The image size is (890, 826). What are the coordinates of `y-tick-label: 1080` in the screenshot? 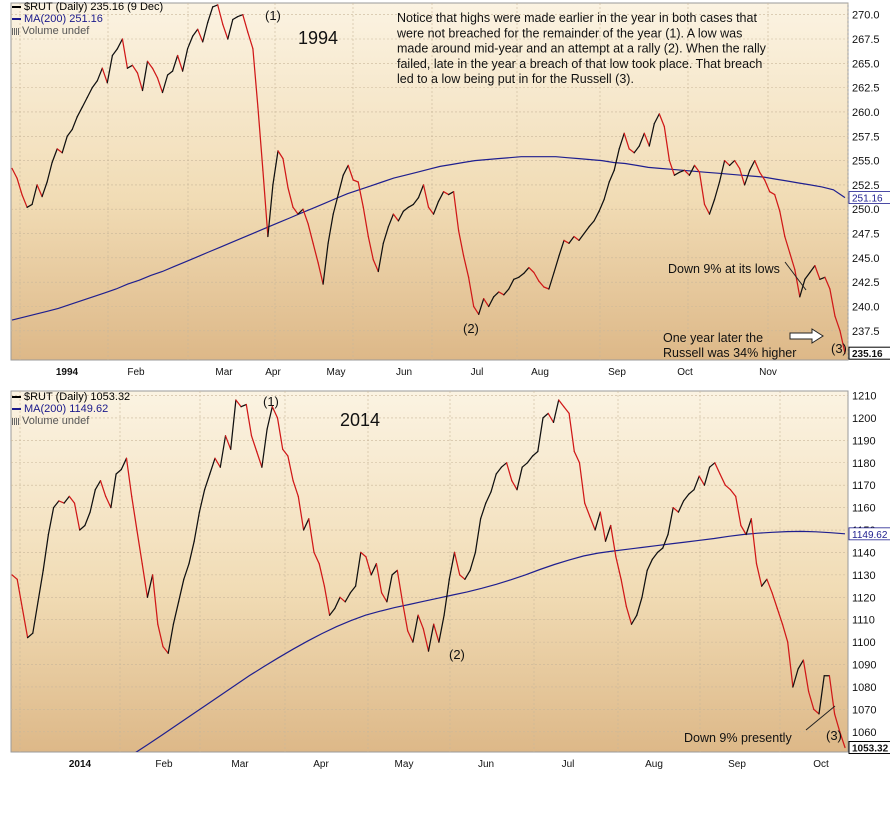 It's located at (864, 688).